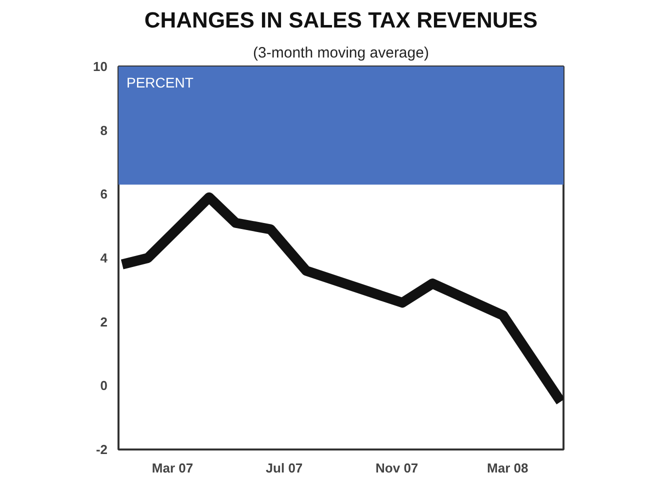 Image resolution: width=663 pixels, height=499 pixels. I want to click on y-tick-label: -2, so click(102, 449).